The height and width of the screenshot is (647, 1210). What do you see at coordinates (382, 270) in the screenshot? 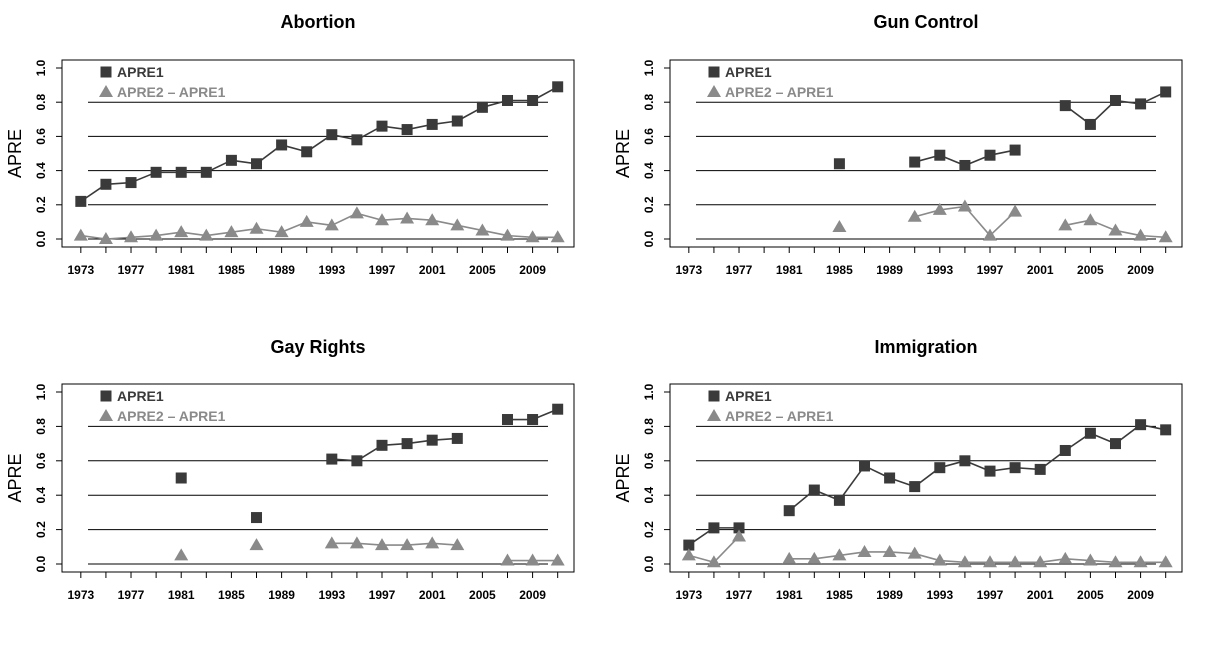
I see `x-tick-label: 1997` at bounding box center [382, 270].